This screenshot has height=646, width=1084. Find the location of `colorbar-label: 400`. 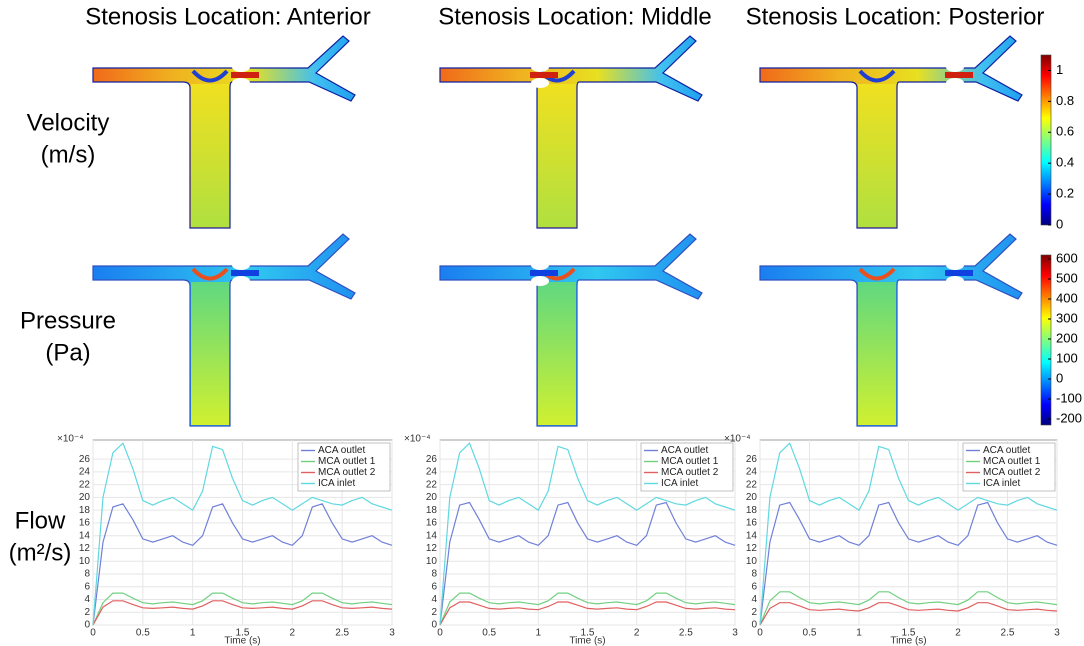

colorbar-label: 400 is located at coordinates (1067, 297).